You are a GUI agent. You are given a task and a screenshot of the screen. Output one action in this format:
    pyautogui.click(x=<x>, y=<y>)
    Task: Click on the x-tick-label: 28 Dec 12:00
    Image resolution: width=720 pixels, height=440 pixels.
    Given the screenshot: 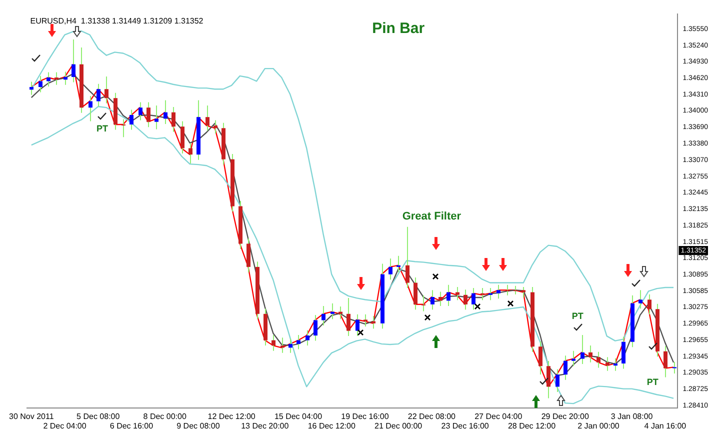 What is the action you would take?
    pyautogui.click(x=532, y=425)
    